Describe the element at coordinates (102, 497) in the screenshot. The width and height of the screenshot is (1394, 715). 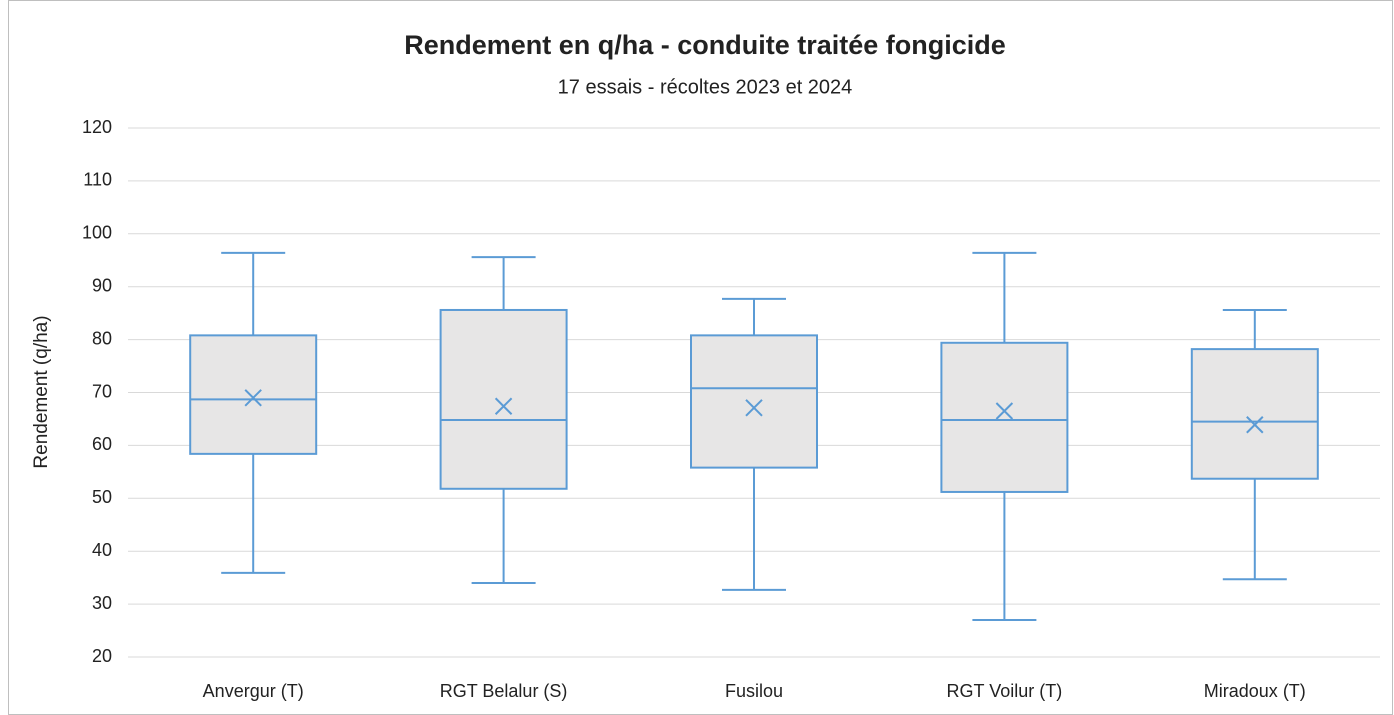
I see `y-tick-label: 50` at that location.